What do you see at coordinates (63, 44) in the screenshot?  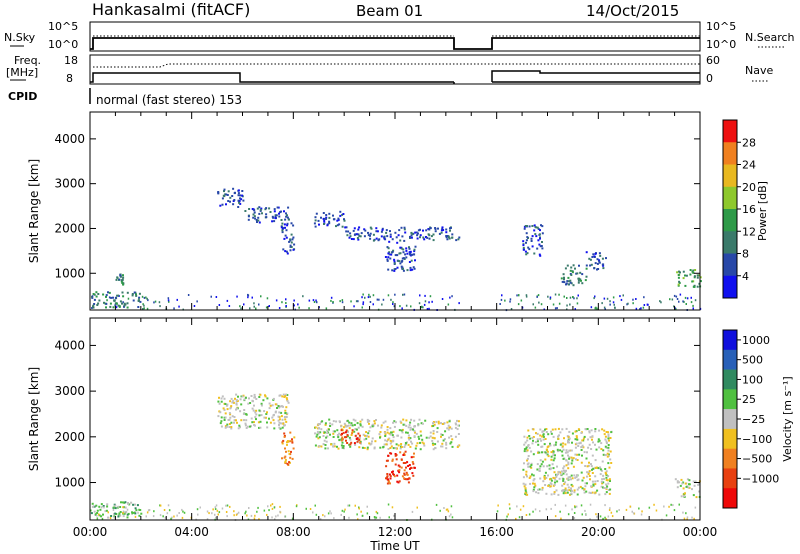 I see `noise-tick-bottom: 10^0` at bounding box center [63, 44].